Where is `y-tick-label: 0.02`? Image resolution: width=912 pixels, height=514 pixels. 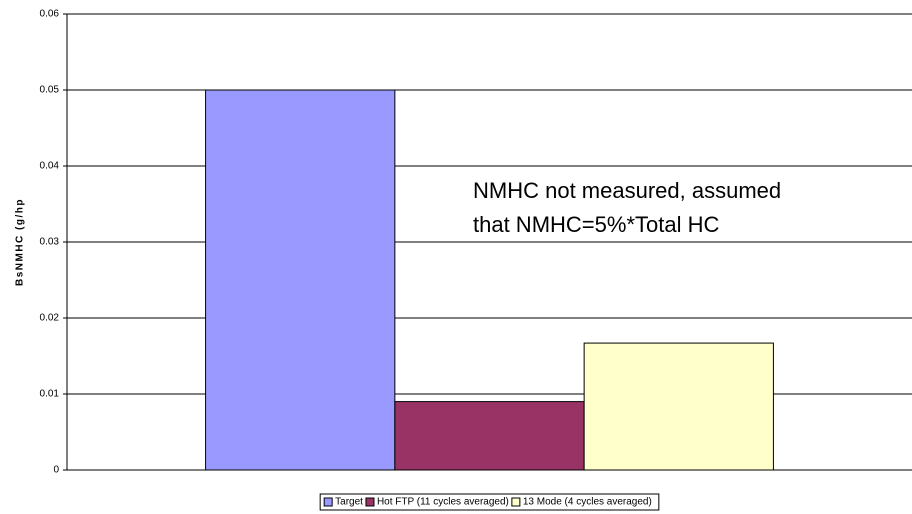
y-tick-label: 0.02 is located at coordinates (50, 318).